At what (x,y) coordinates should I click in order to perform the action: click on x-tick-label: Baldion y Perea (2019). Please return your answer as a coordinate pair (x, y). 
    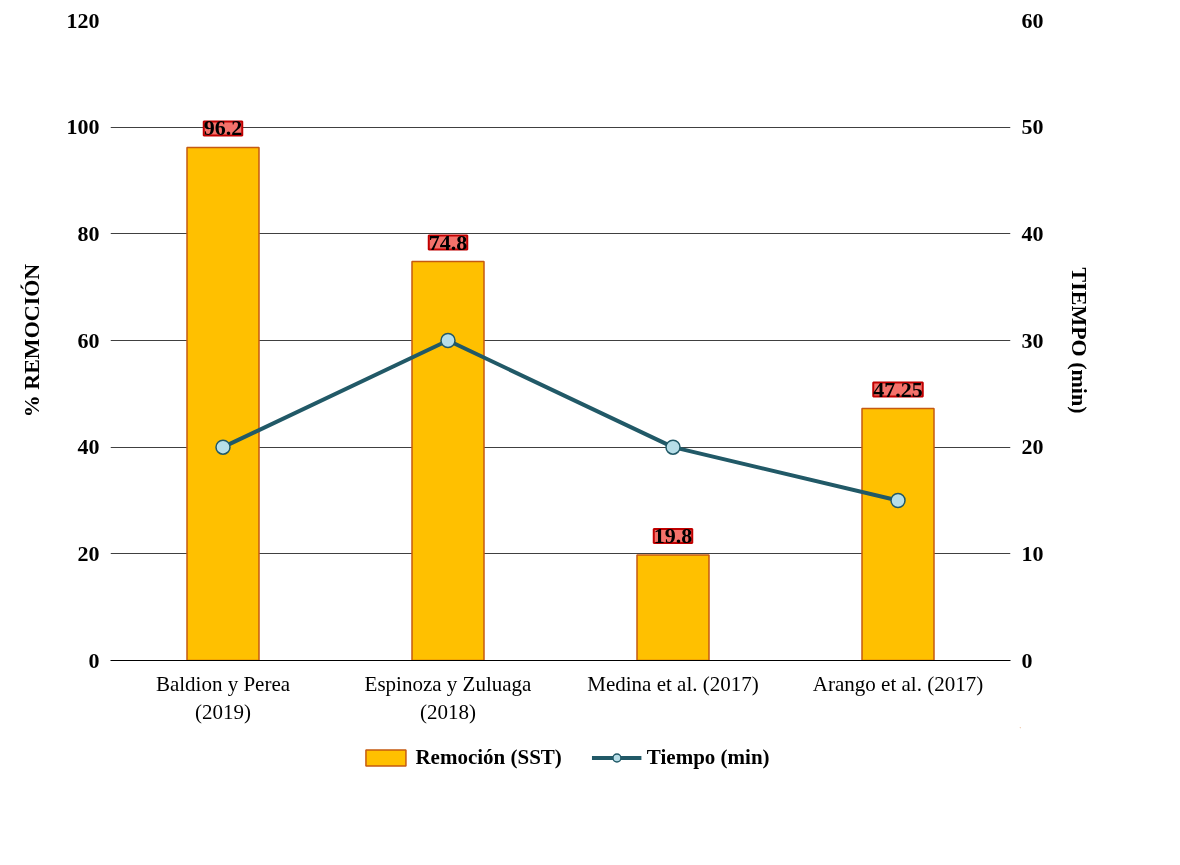
    Looking at the image, I should click on (223, 698).